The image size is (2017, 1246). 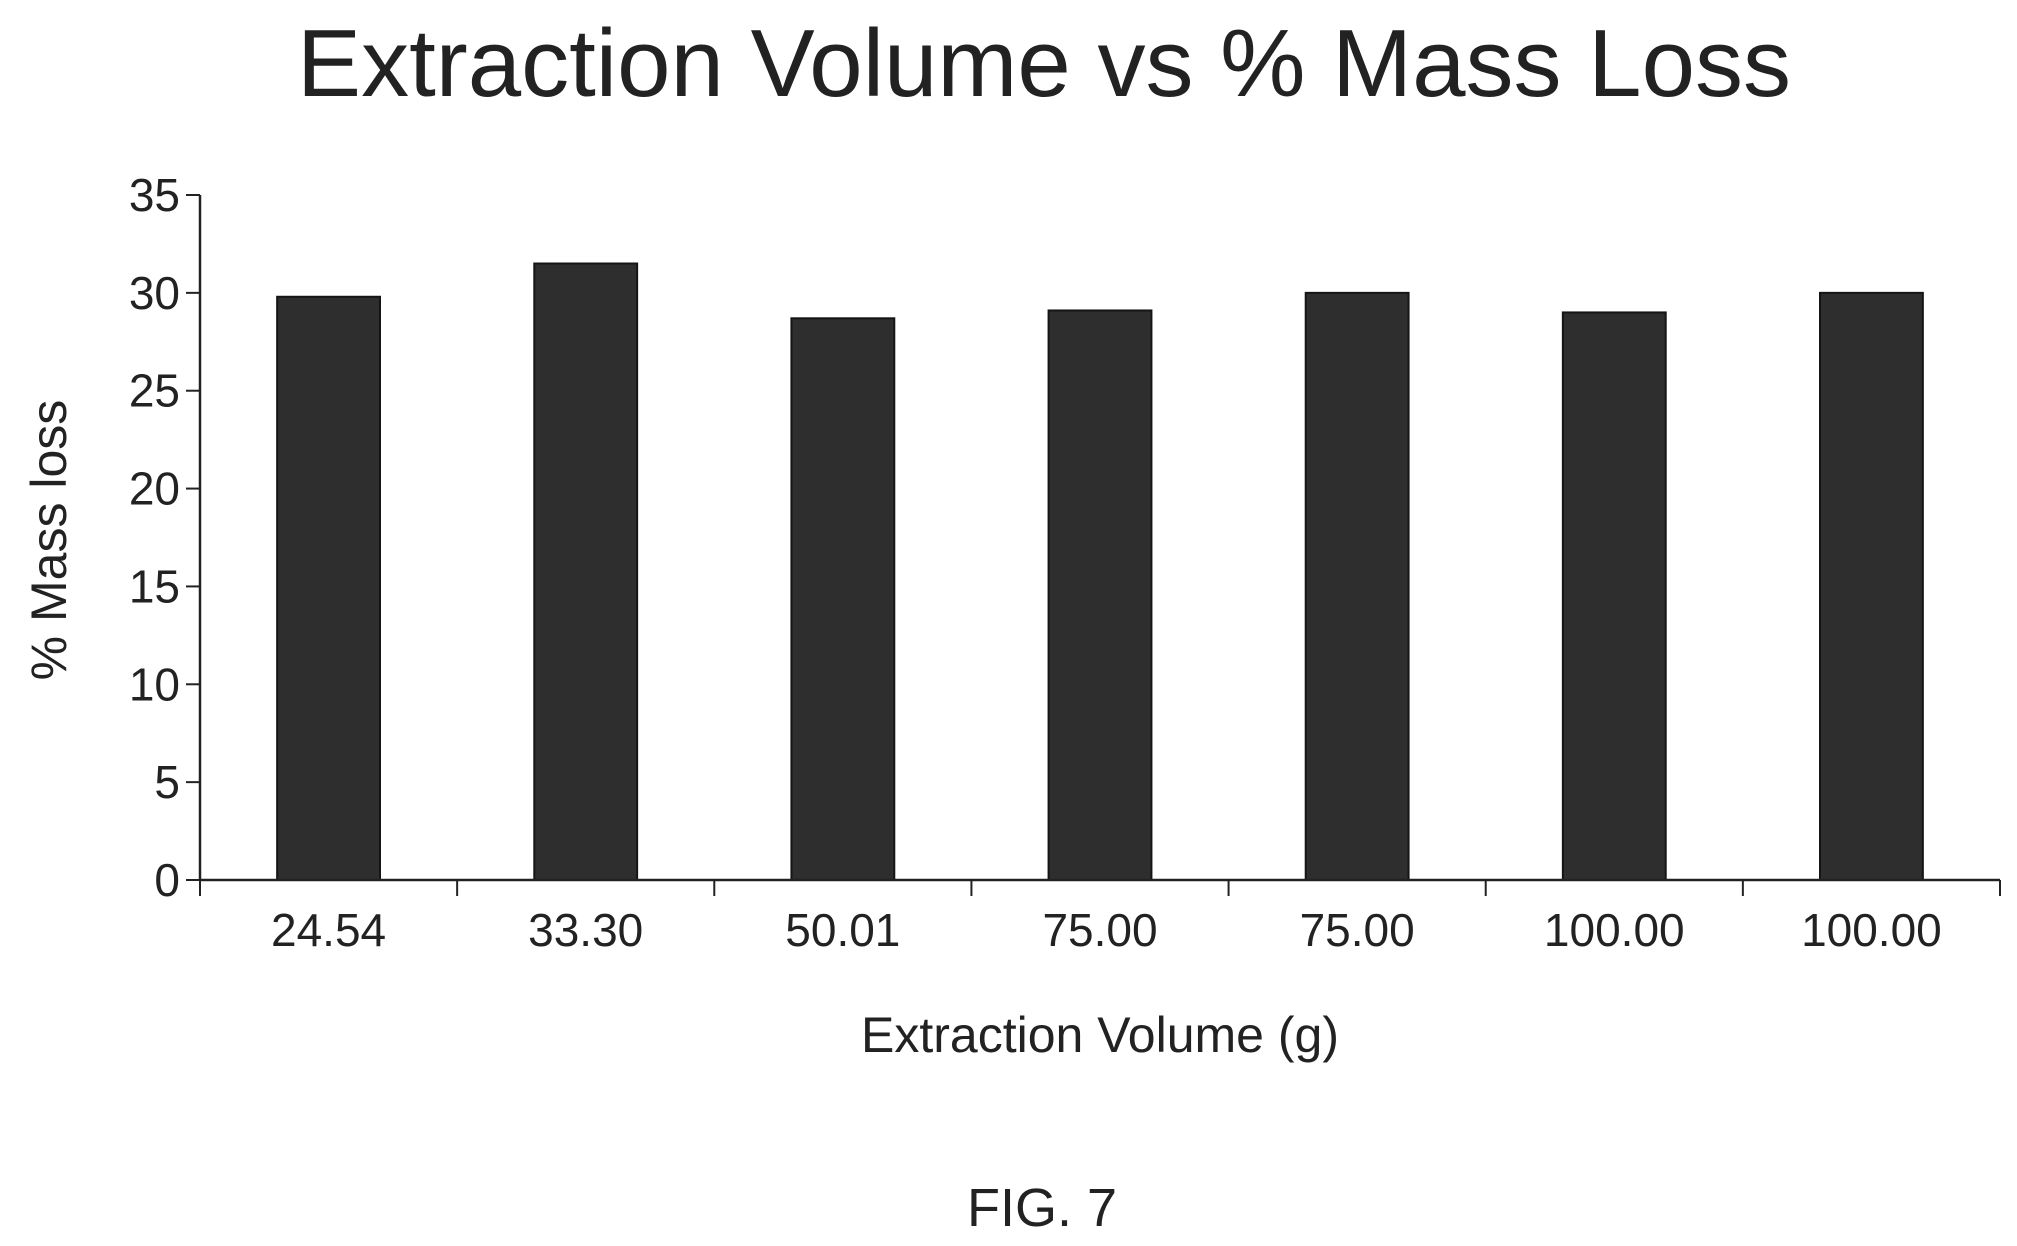 I want to click on y-tick-label: 0, so click(x=167, y=880).